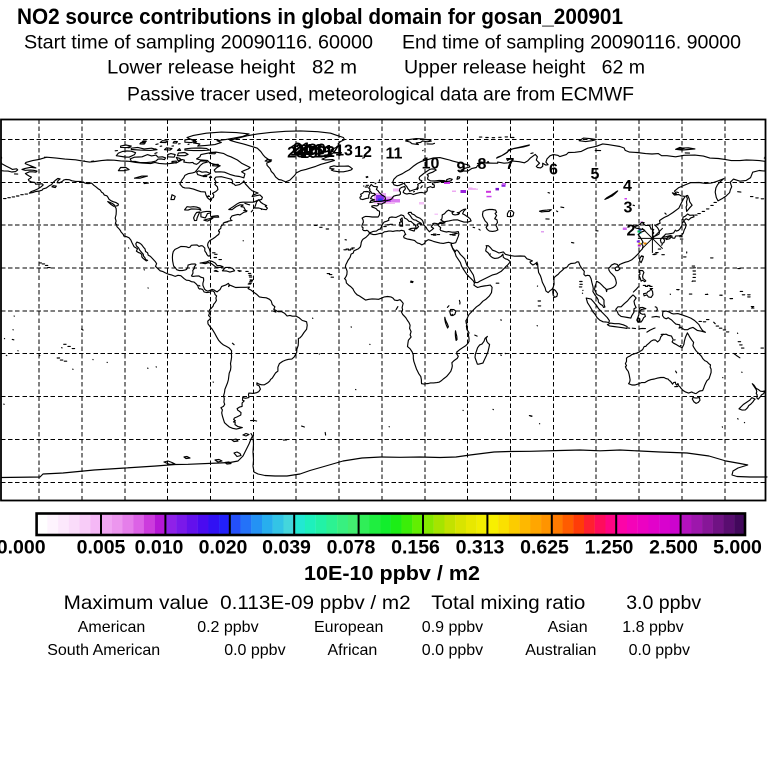 The height and width of the screenshot is (773, 768). I want to click on svg-text: 10E-10 ppbv / m2, so click(392, 574).